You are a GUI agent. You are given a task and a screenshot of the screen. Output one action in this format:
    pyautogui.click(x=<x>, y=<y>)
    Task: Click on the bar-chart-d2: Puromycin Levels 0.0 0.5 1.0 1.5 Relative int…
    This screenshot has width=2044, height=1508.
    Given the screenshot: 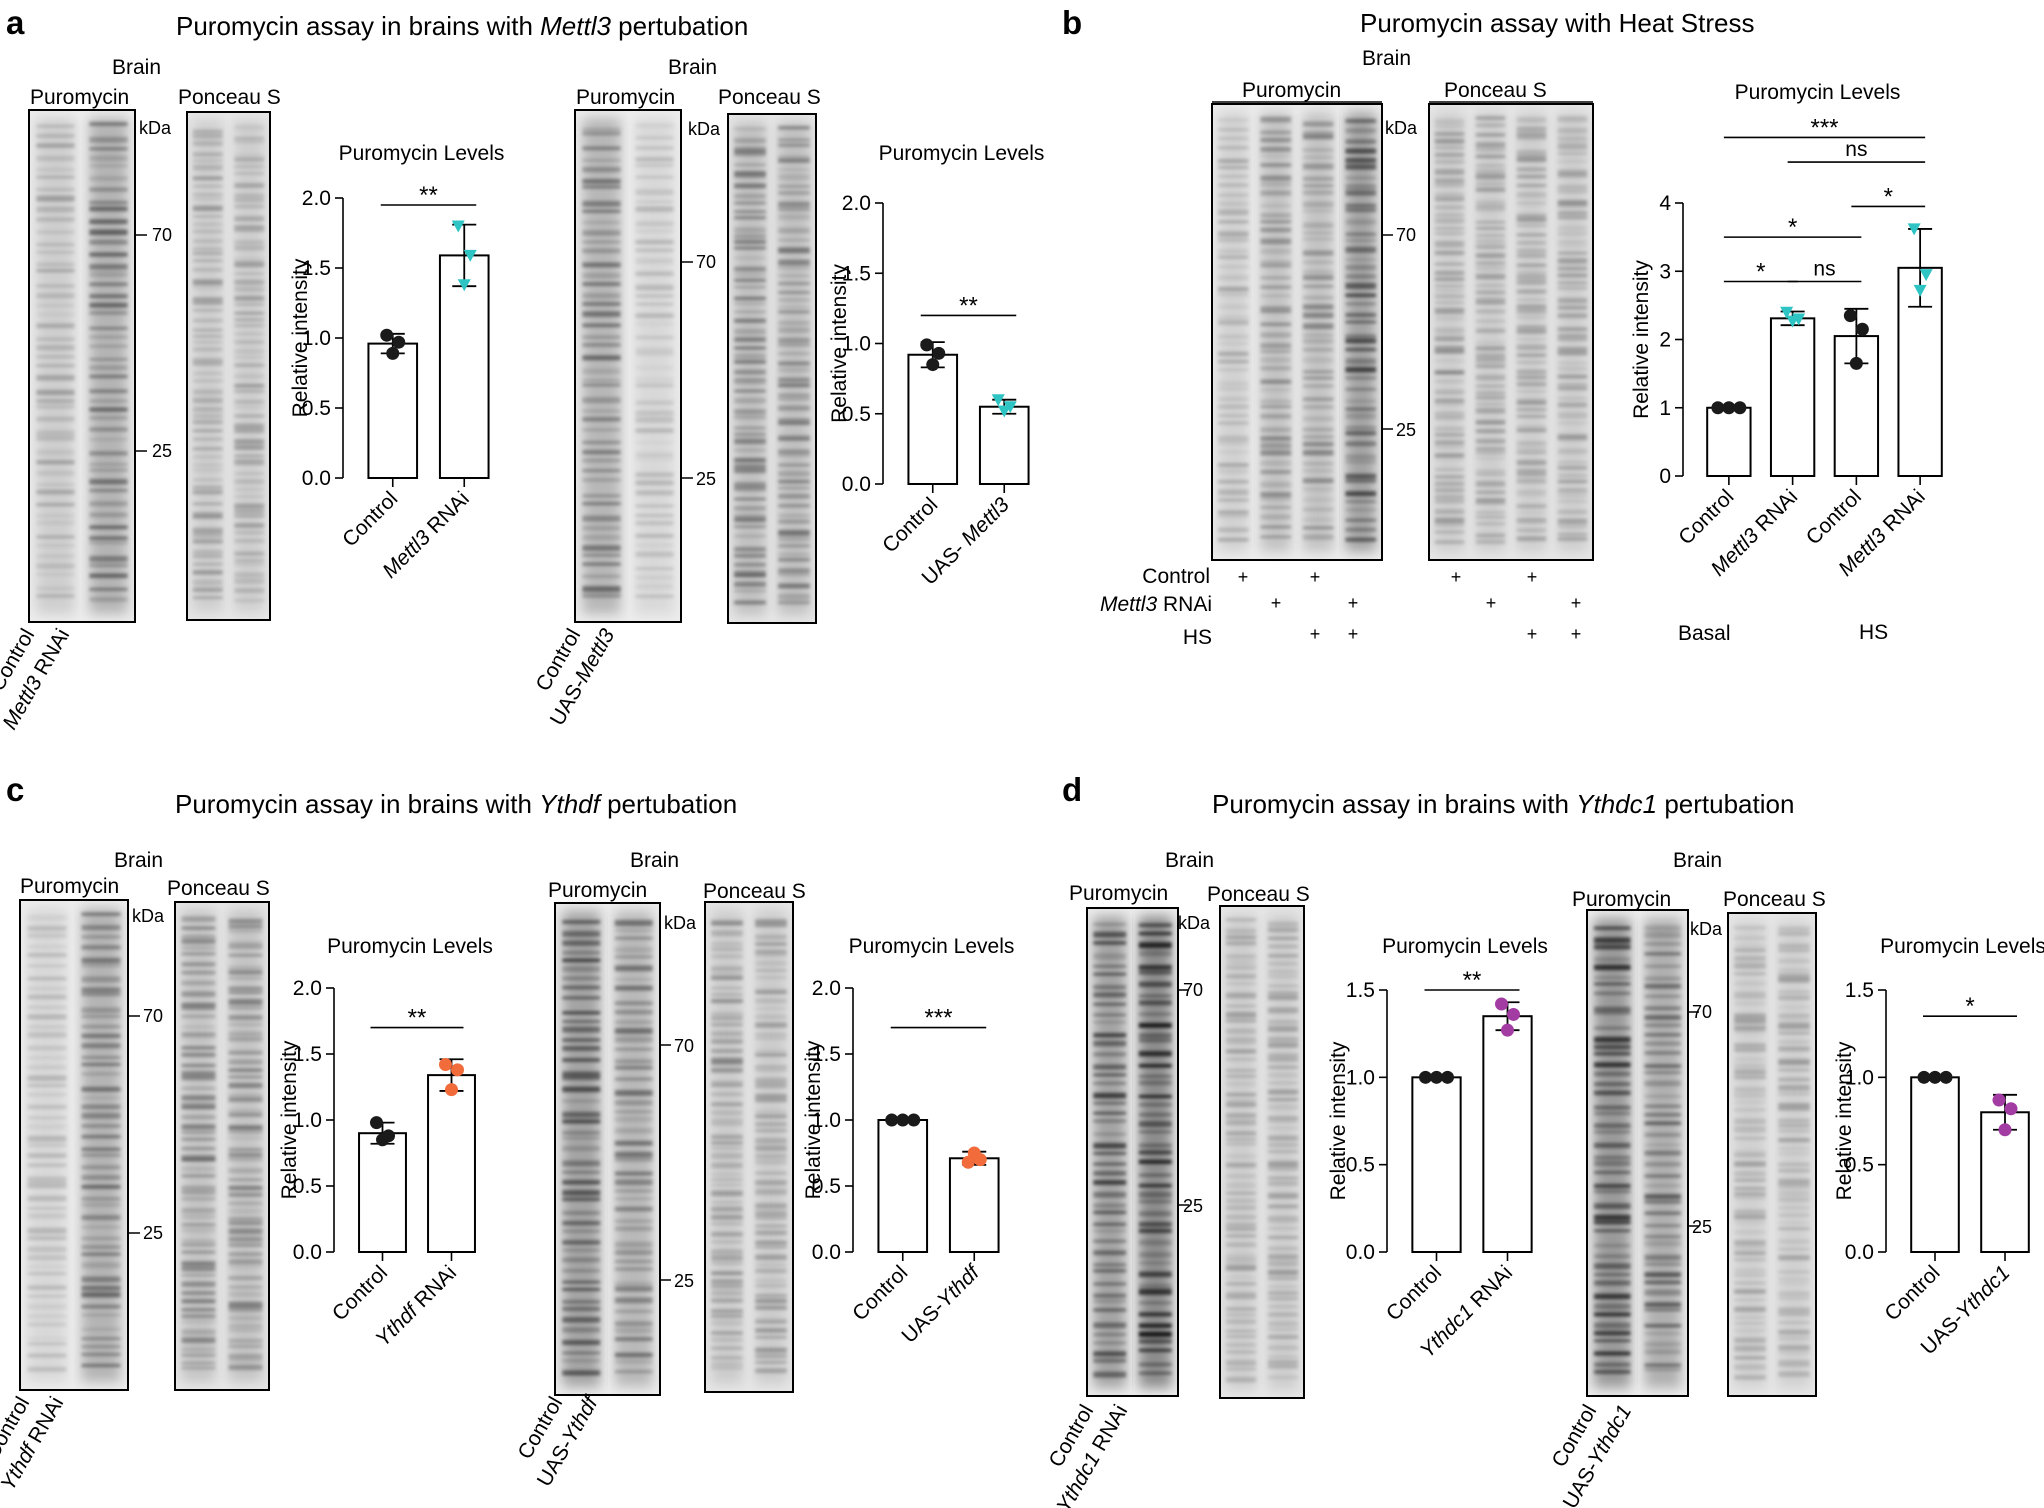 What is the action you would take?
    pyautogui.click(x=1938, y=1147)
    